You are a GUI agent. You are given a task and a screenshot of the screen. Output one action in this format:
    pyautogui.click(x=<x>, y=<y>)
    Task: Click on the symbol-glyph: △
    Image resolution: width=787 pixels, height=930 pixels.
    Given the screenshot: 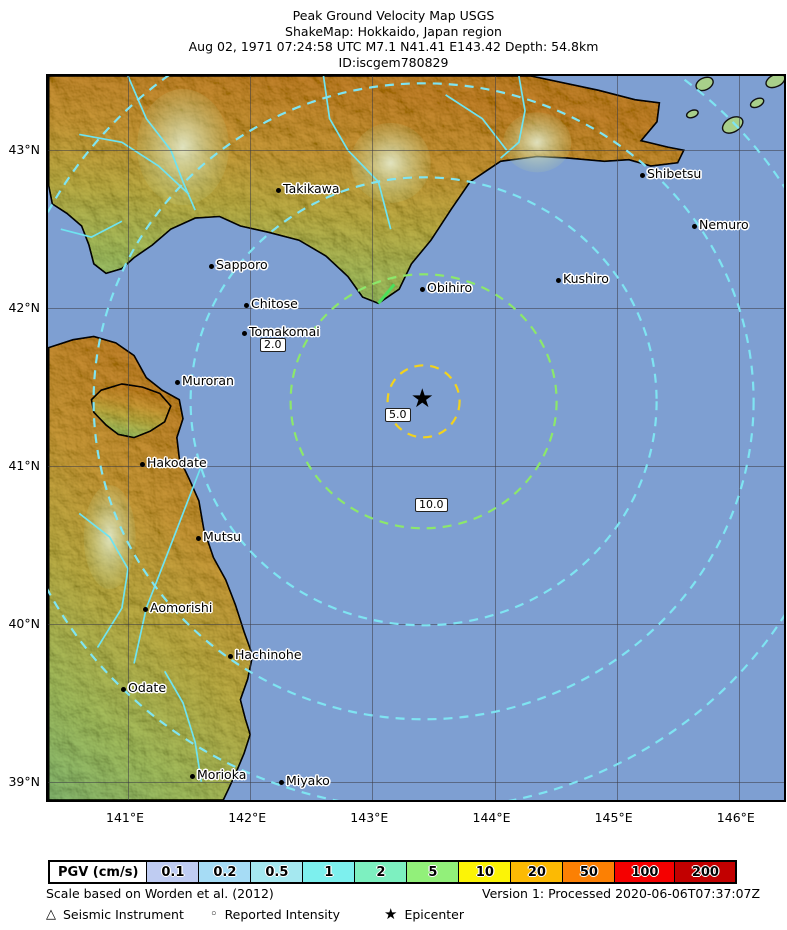 What is the action you would take?
    pyautogui.click(x=51, y=914)
    